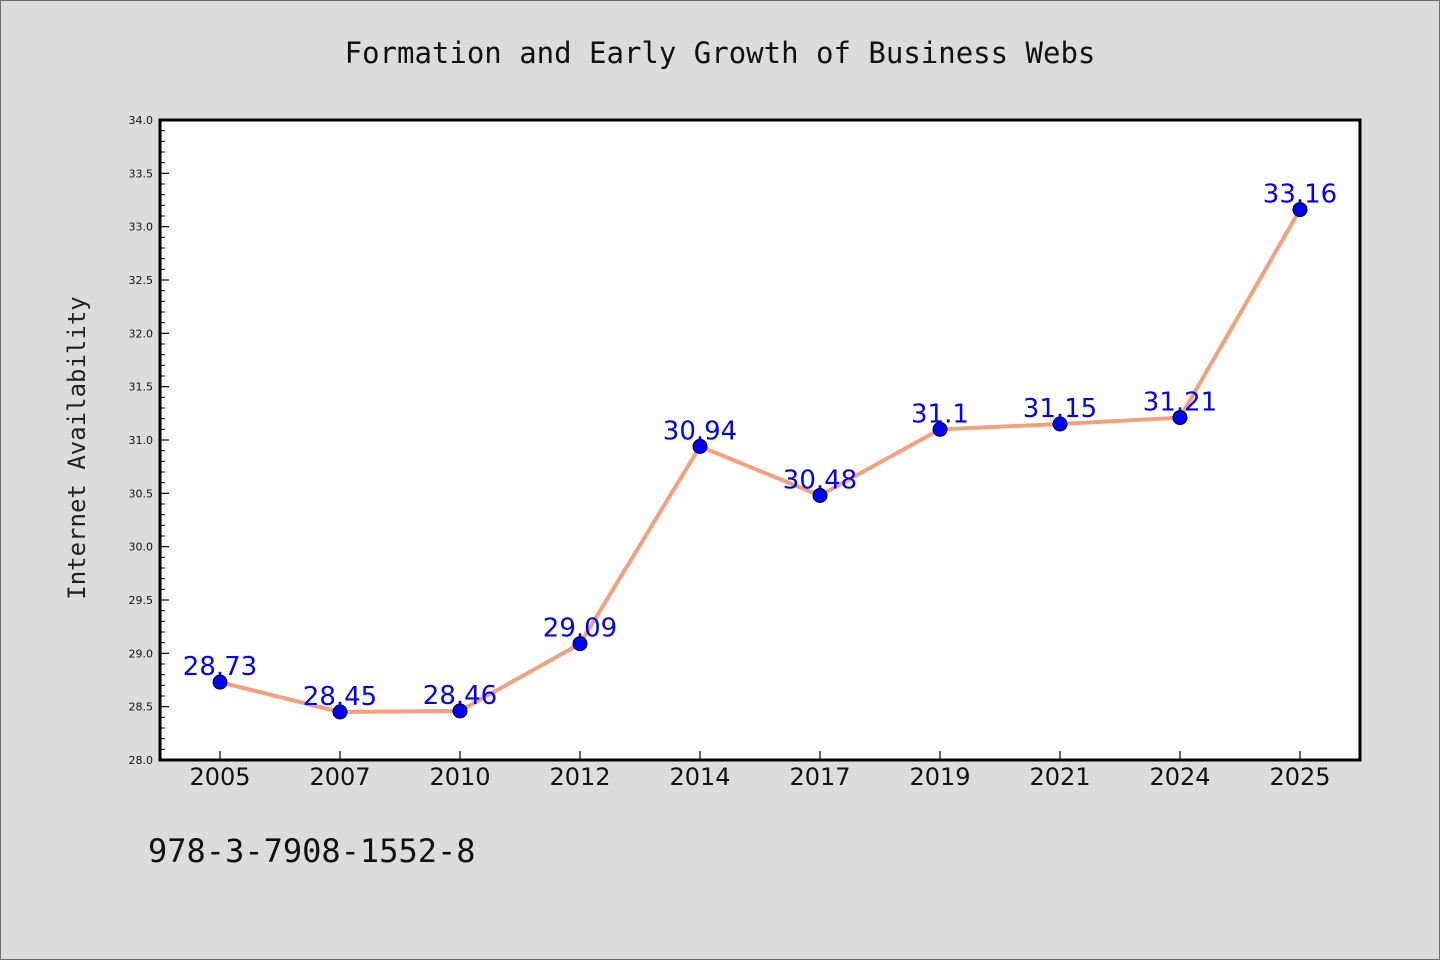  I want to click on x-tick-label: 2017, so click(819, 777).